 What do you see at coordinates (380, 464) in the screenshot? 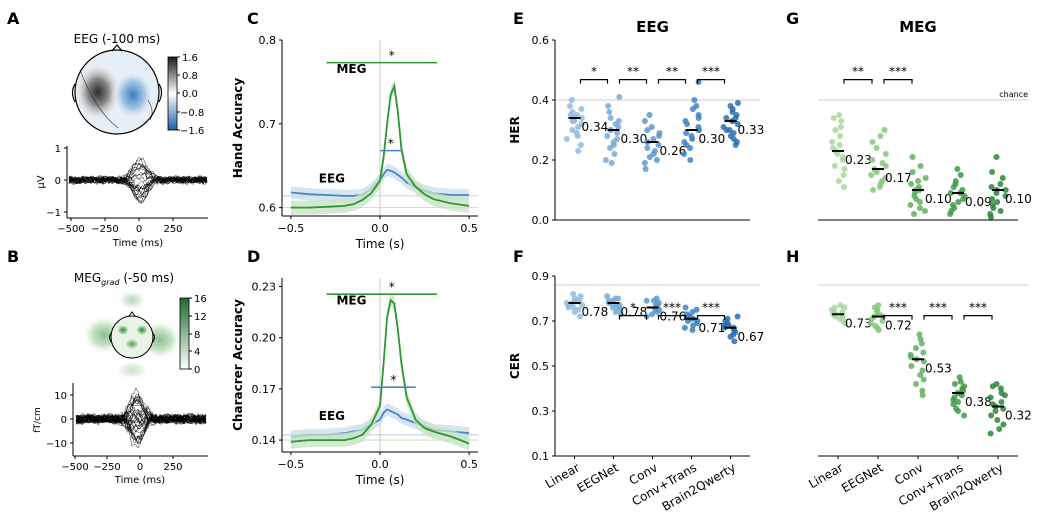
I see `x-tick-label: 0.0` at bounding box center [380, 464].